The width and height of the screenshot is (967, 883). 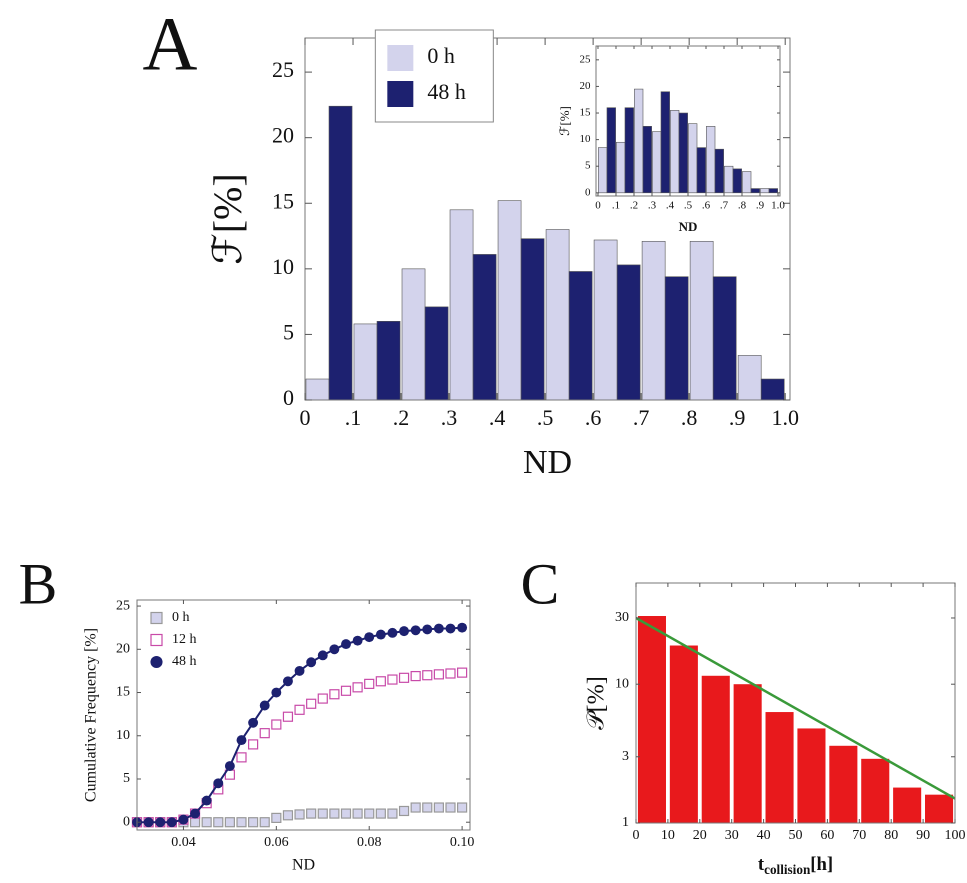 What do you see at coordinates (688, 226) in the screenshot?
I see `x-axis-label: ND` at bounding box center [688, 226].